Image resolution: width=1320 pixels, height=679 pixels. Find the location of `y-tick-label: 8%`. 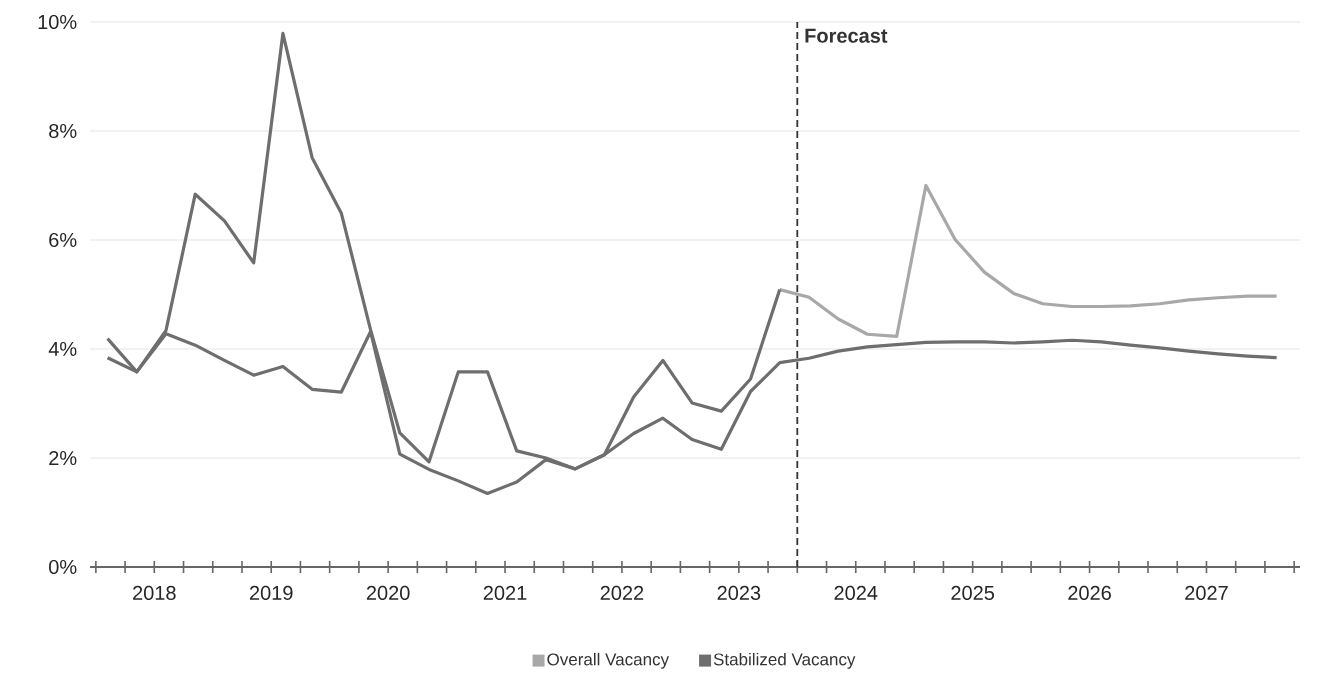

y-tick-label: 8% is located at coordinates (63, 131).